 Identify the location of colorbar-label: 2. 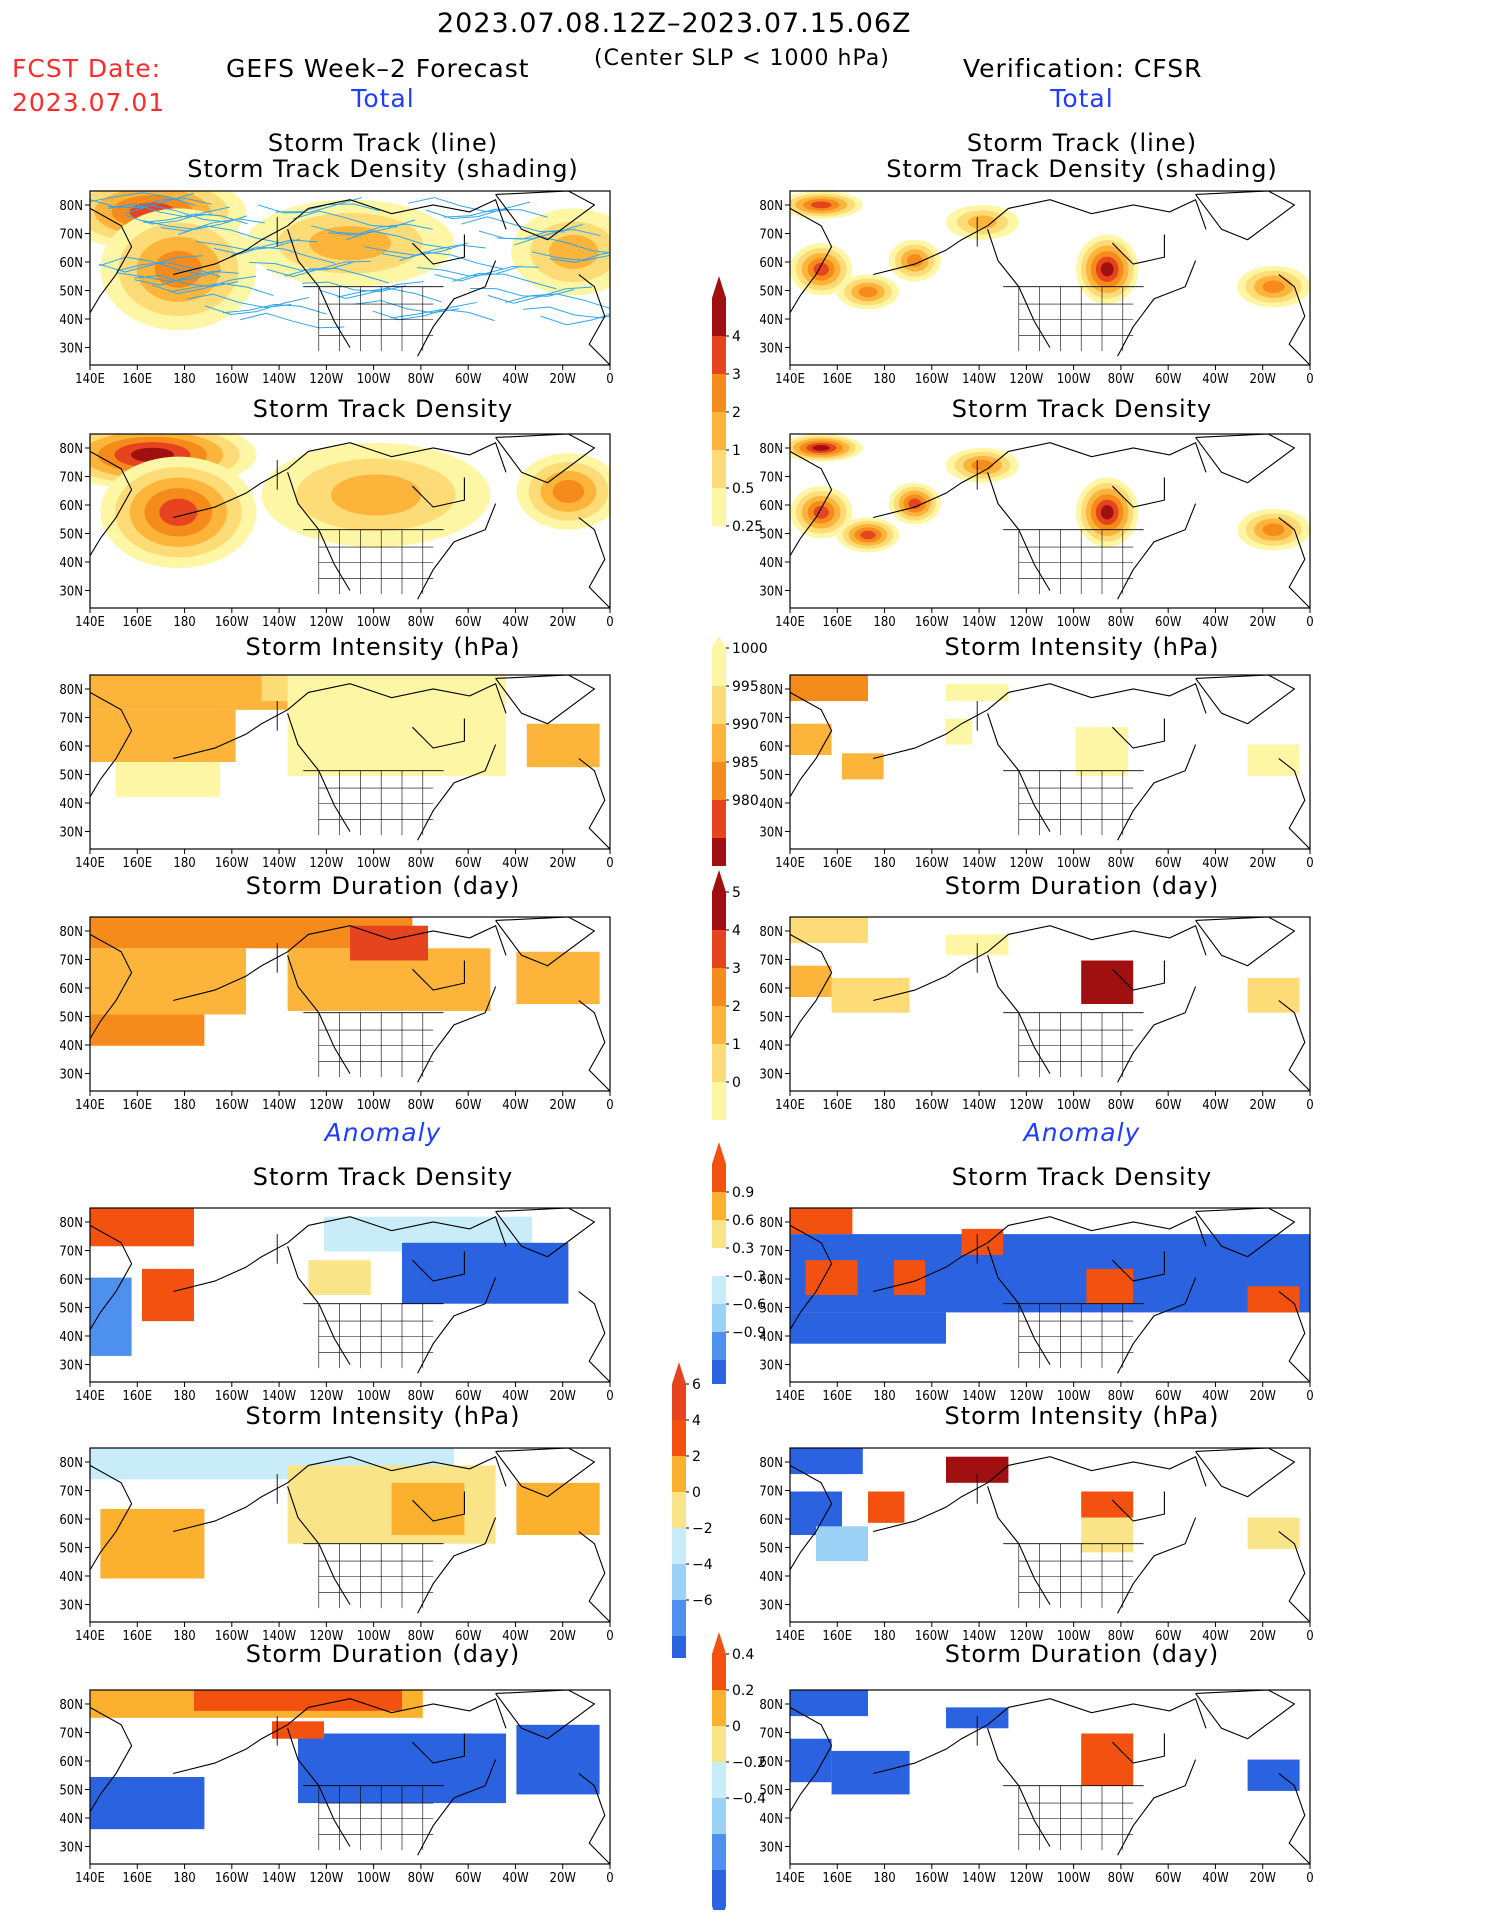
(696, 1457).